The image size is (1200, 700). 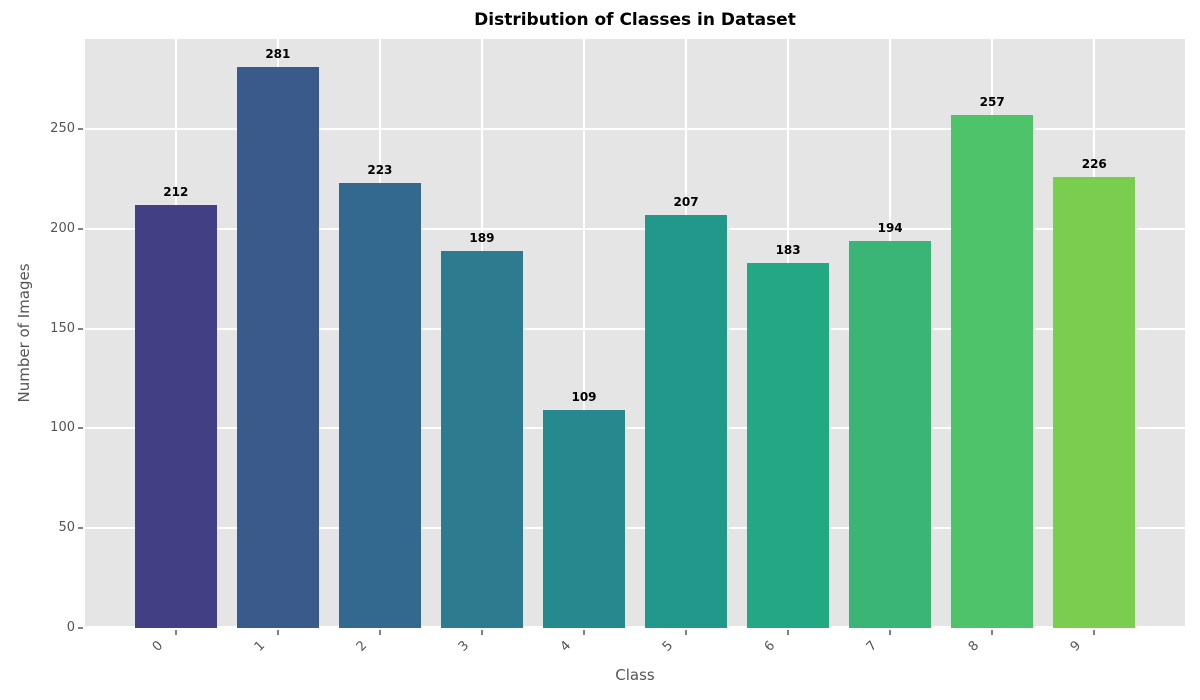 What do you see at coordinates (1094, 163) in the screenshot?
I see `bar-value-label: 226` at bounding box center [1094, 163].